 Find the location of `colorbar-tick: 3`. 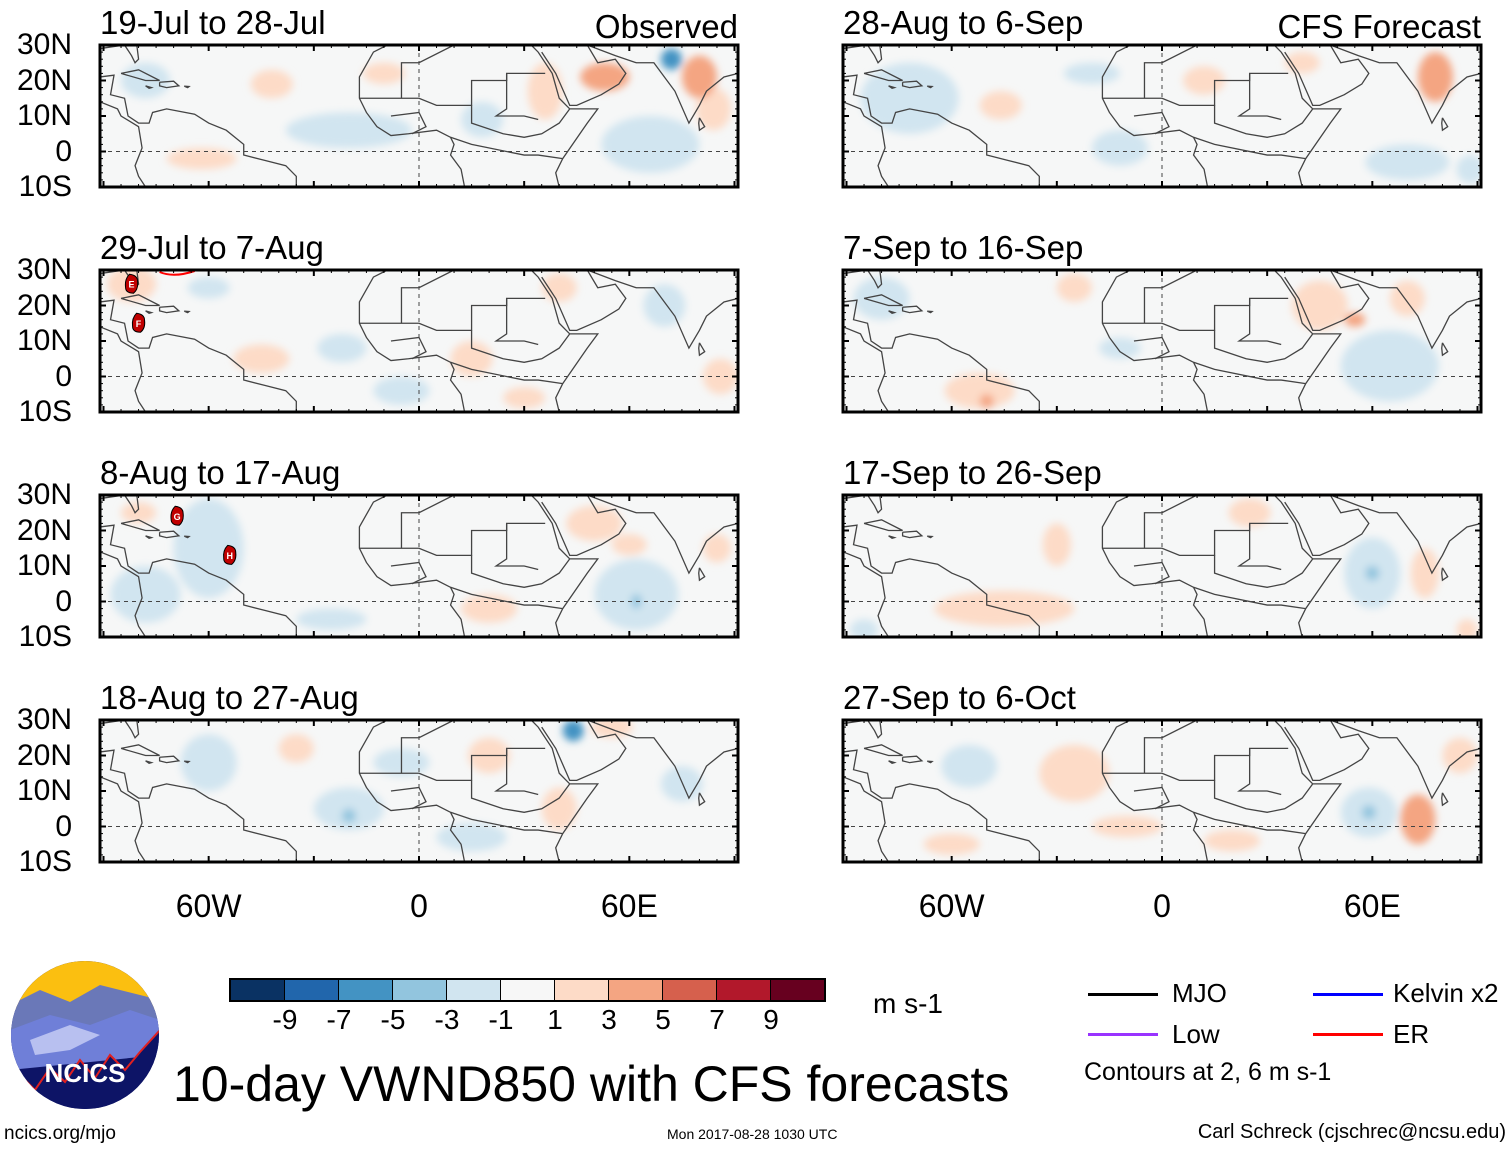

colorbar-tick: 3 is located at coordinates (609, 1019).